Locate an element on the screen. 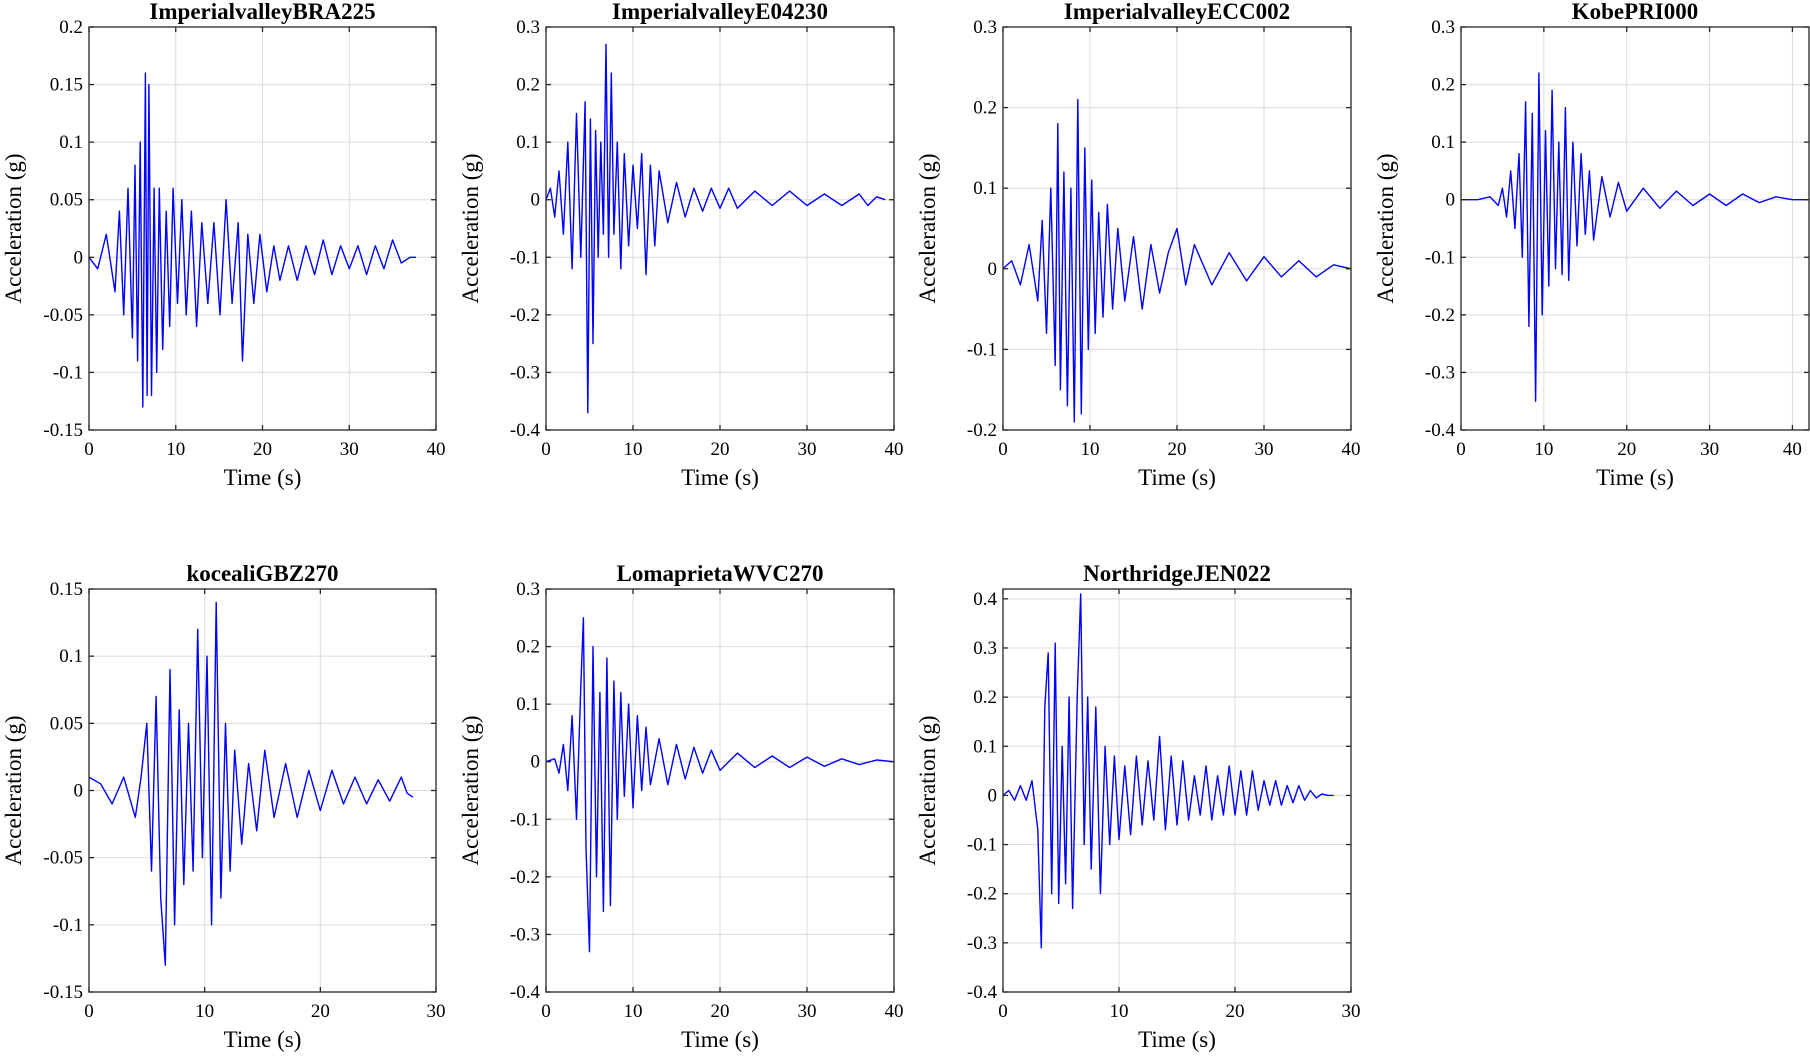 This screenshot has width=1810, height=1061. y-tick-label: -0.15 is located at coordinates (63, 430).